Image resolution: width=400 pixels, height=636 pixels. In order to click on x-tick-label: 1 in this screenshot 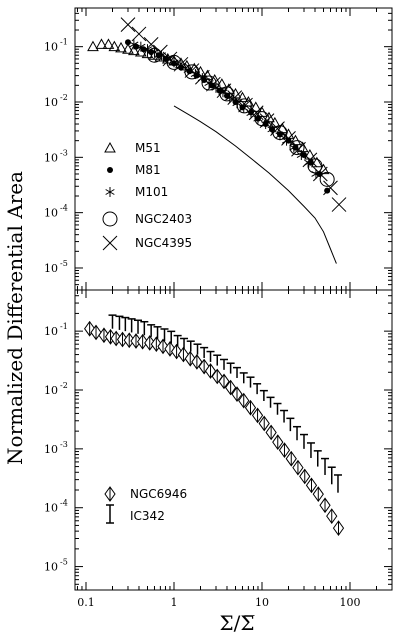, I will do `click(174, 602)`.